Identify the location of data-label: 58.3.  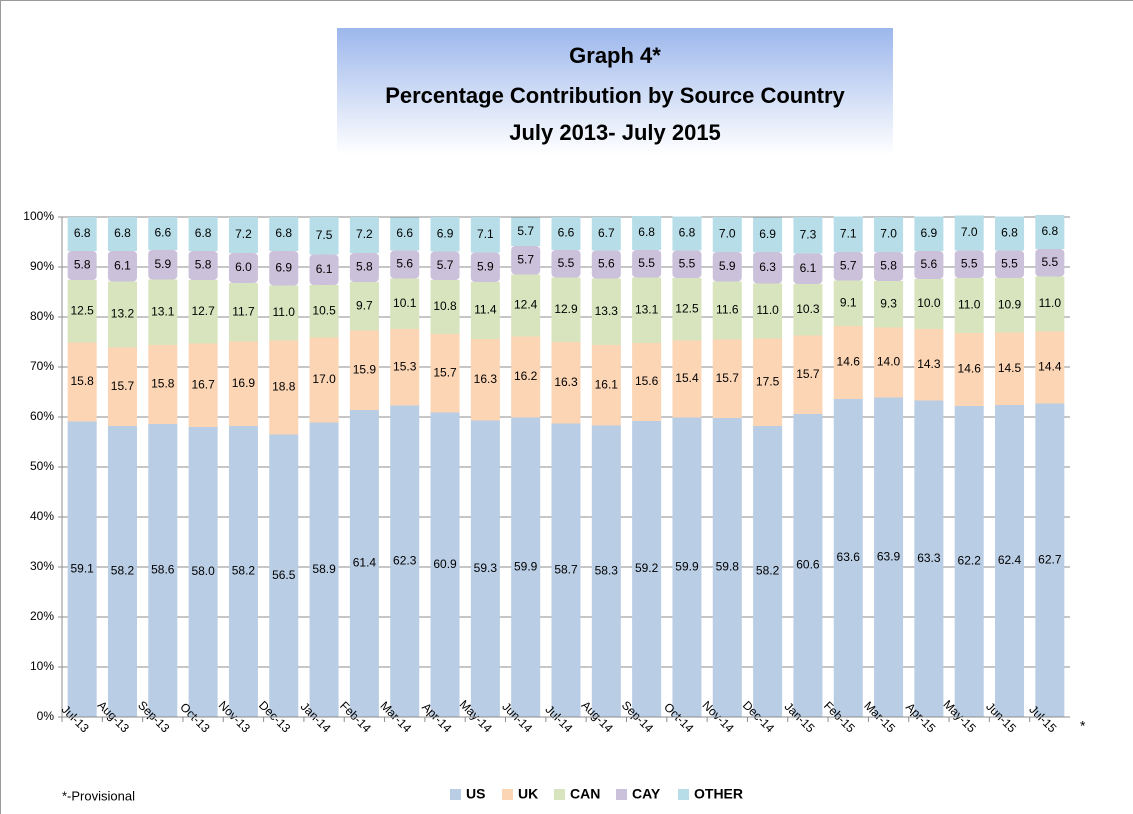
(607, 570).